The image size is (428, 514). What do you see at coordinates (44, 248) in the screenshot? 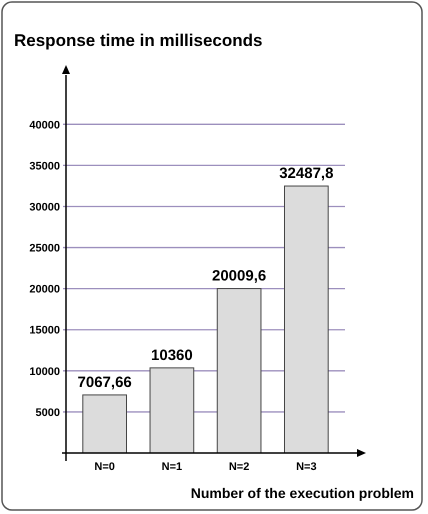
I see `y-tick-label: 25000` at bounding box center [44, 248].